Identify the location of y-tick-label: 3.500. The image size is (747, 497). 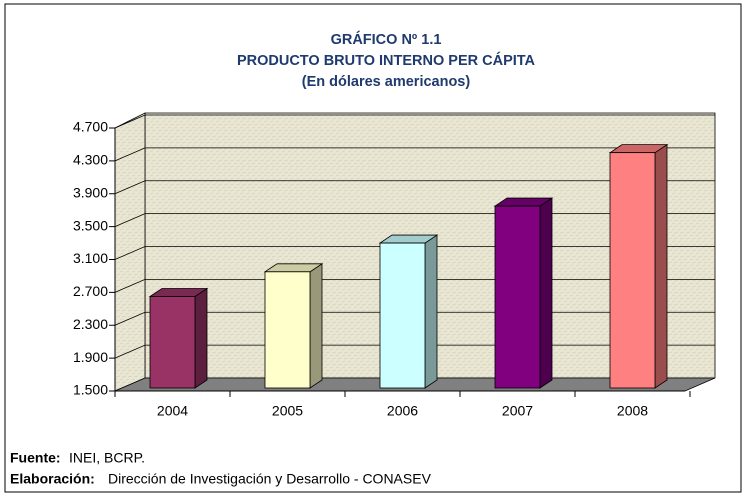
(90, 225).